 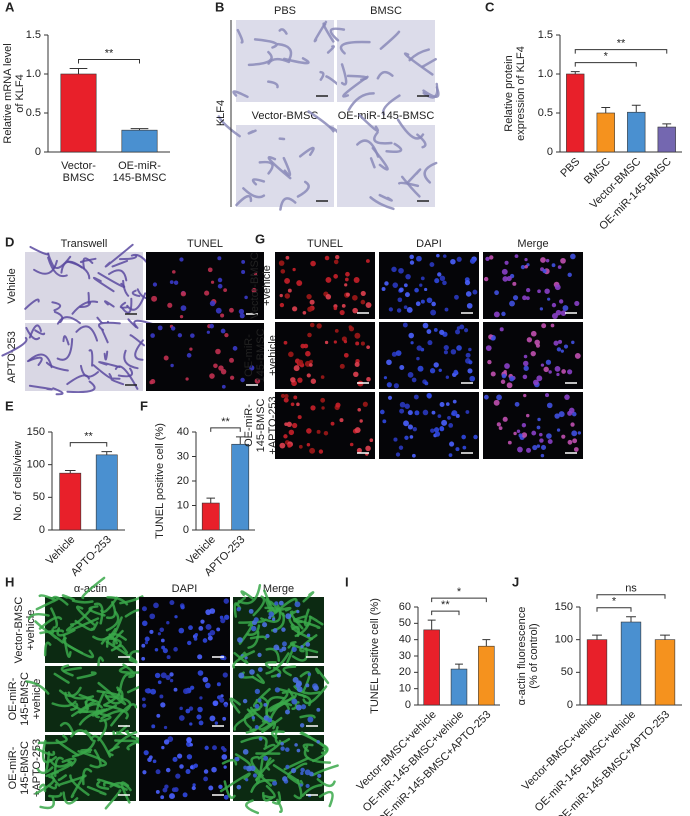 I want to click on significance-bracket, so click(x=225, y=429).